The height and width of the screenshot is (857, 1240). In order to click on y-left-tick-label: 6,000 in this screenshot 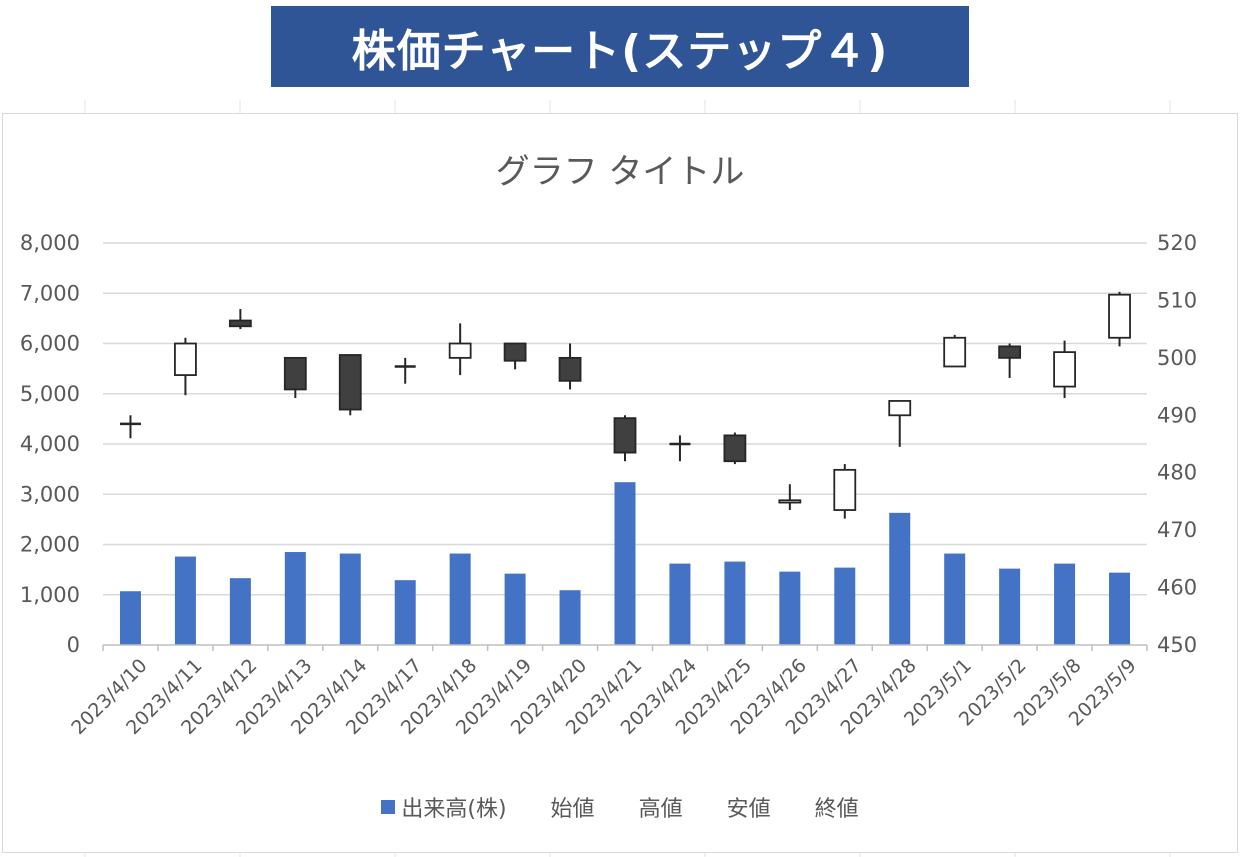, I will do `click(50, 344)`.